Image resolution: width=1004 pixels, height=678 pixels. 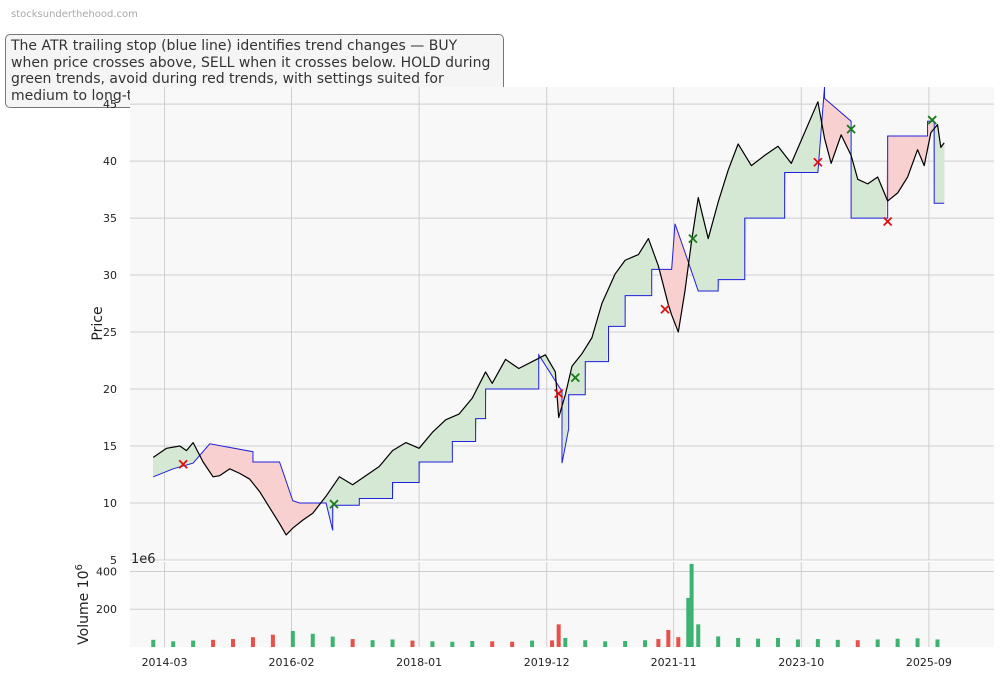 What do you see at coordinates (74, 14) in the screenshot?
I see `watermark: stocksunderthehood.com` at bounding box center [74, 14].